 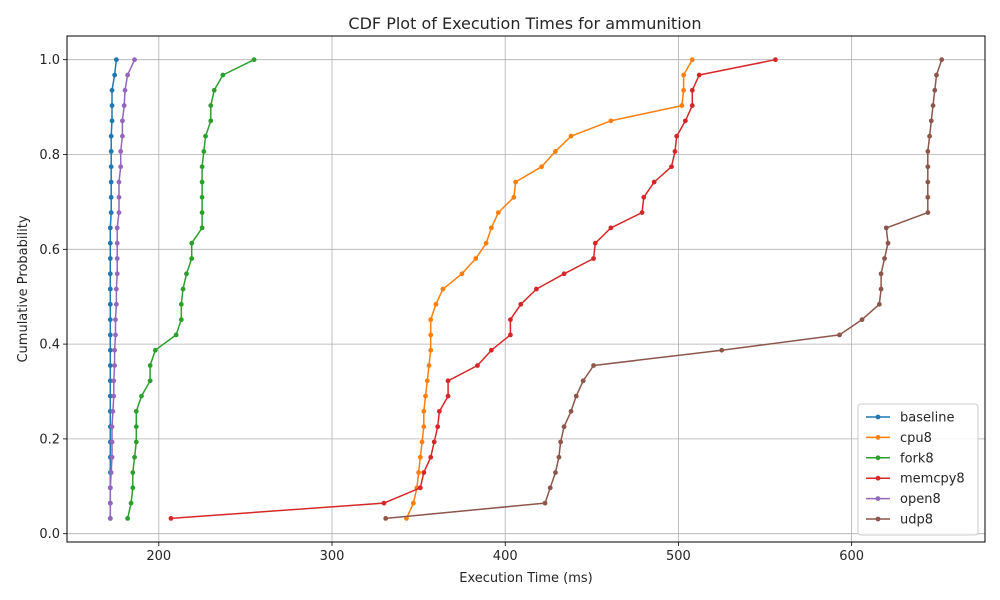 What do you see at coordinates (899, 438) in the screenshot?
I see `legend-item-cpu8: cpu8` at bounding box center [899, 438].